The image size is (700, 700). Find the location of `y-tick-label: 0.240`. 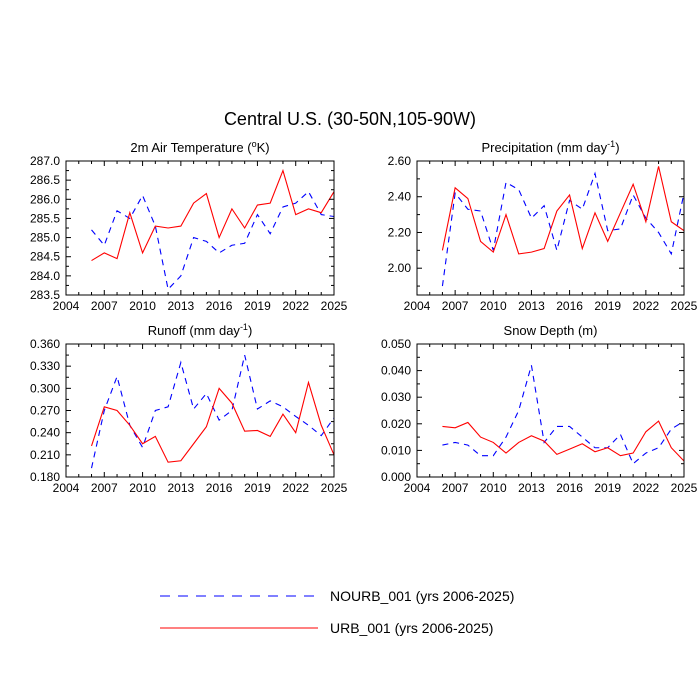

y-tick-label: 0.240 is located at coordinates (45, 433).